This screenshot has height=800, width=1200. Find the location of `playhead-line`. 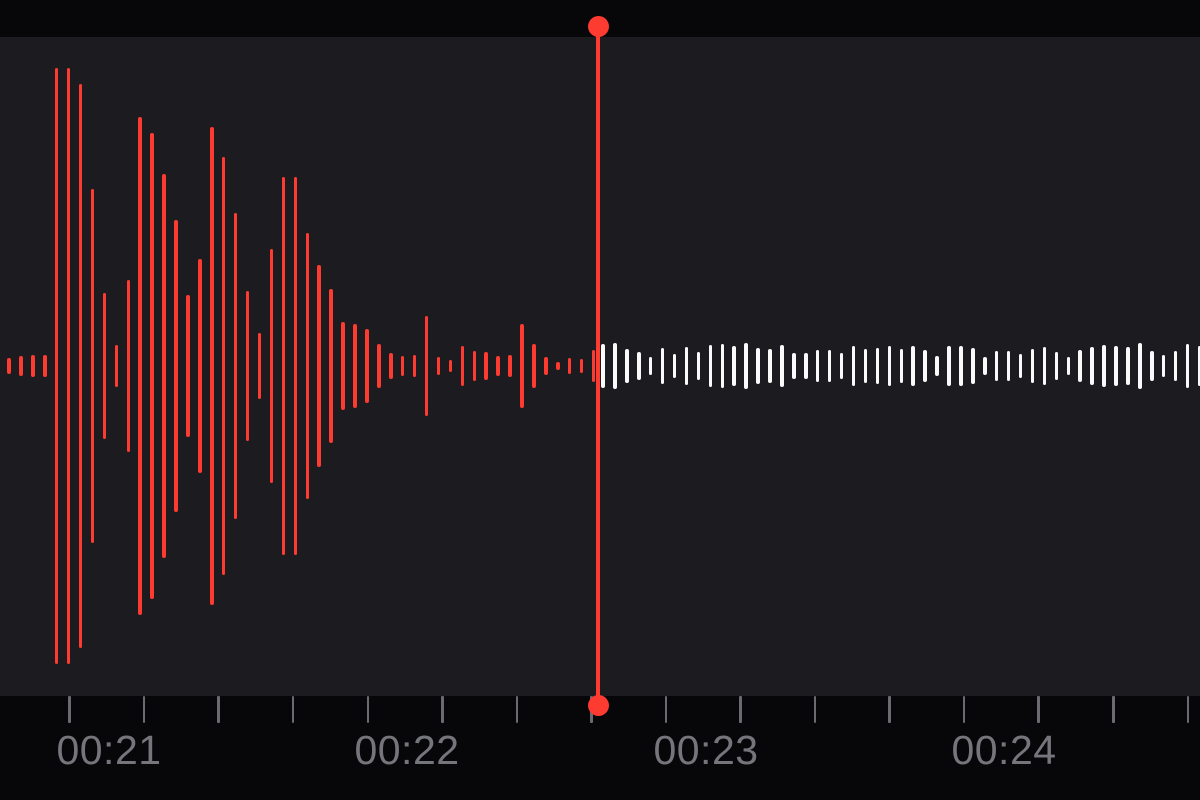

playhead-line is located at coordinates (598, 365).